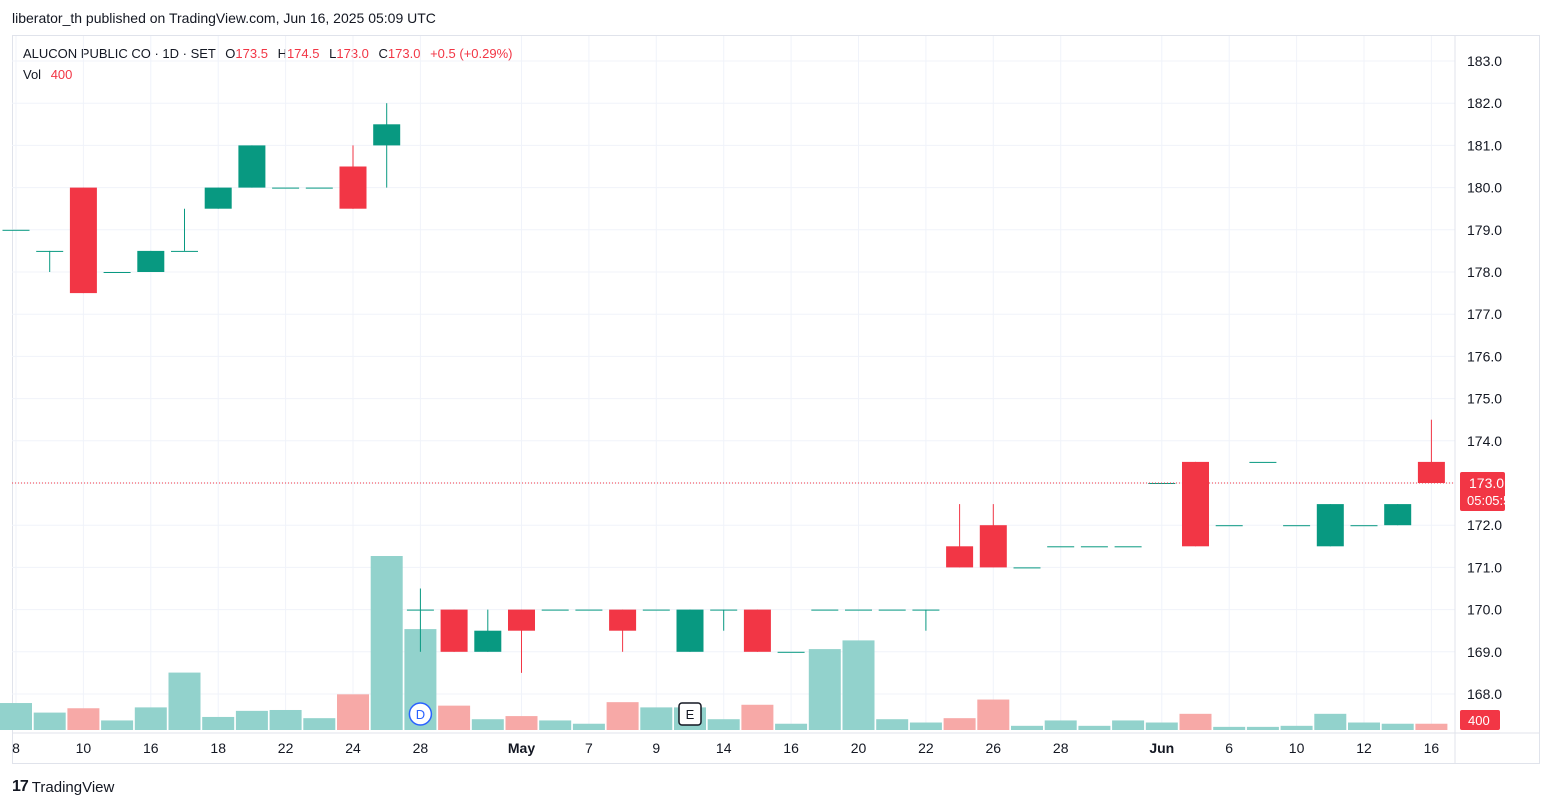  What do you see at coordinates (1486, 483) in the screenshot?
I see `last-price-label: 173.0` at bounding box center [1486, 483].